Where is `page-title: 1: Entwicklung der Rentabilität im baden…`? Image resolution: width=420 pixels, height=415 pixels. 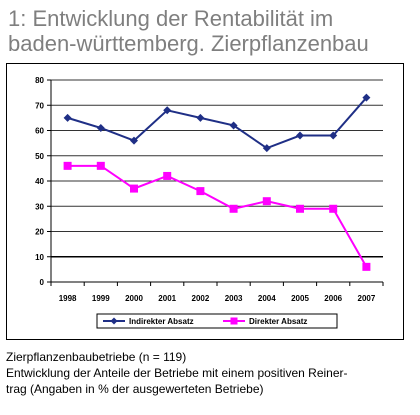
page-title: 1: Entwicklung der Rentabilität im baden… is located at coordinates (210, 31).